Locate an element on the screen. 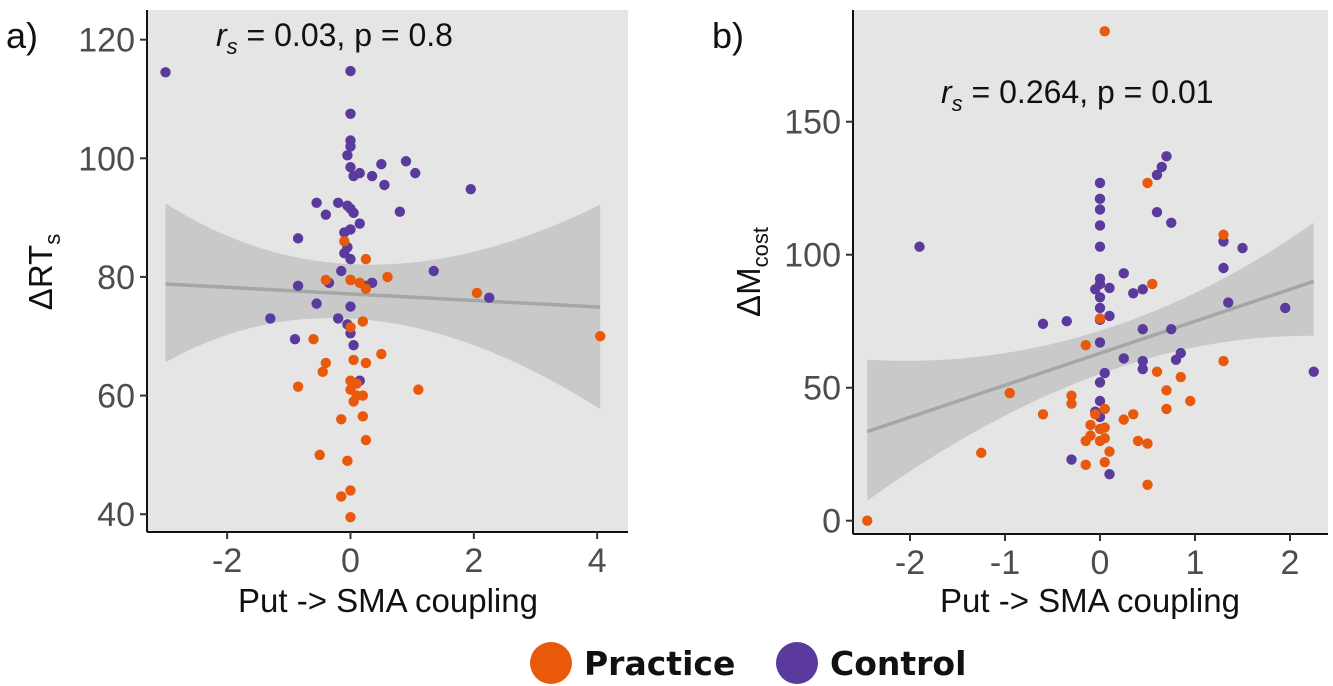  annotation-value: = 0.264, p = 0.01 is located at coordinates (1088, 92).